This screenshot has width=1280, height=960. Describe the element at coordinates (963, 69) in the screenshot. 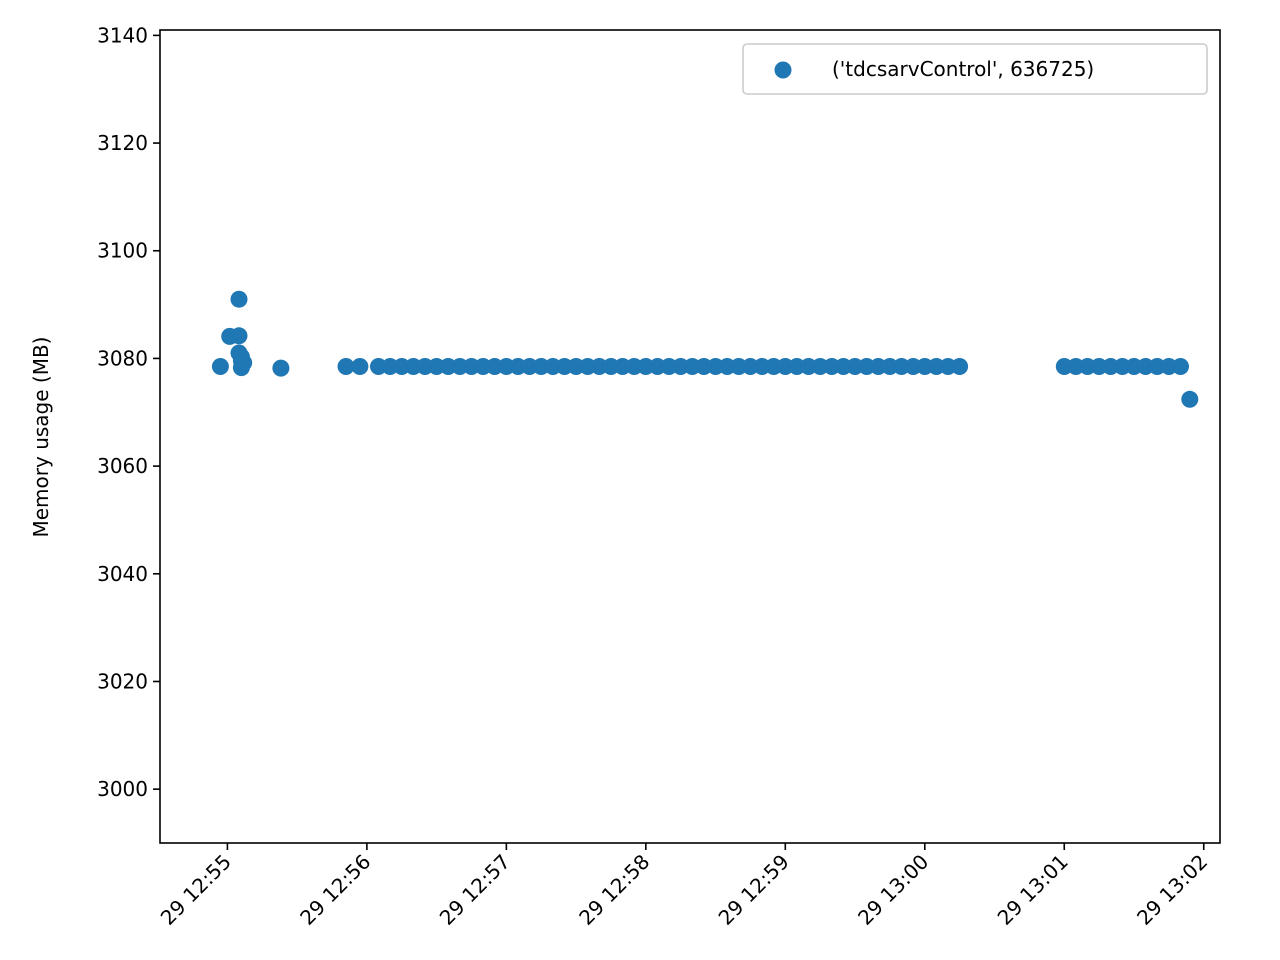

I see `legend-label: ('tdcsarvControl', 636725)` at that location.